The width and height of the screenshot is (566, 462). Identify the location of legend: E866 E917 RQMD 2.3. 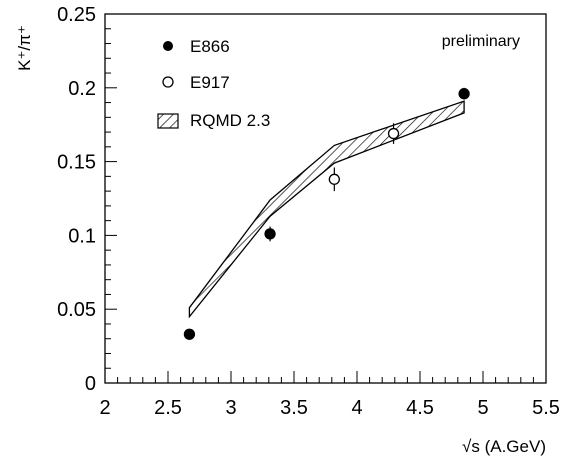
(213, 83).